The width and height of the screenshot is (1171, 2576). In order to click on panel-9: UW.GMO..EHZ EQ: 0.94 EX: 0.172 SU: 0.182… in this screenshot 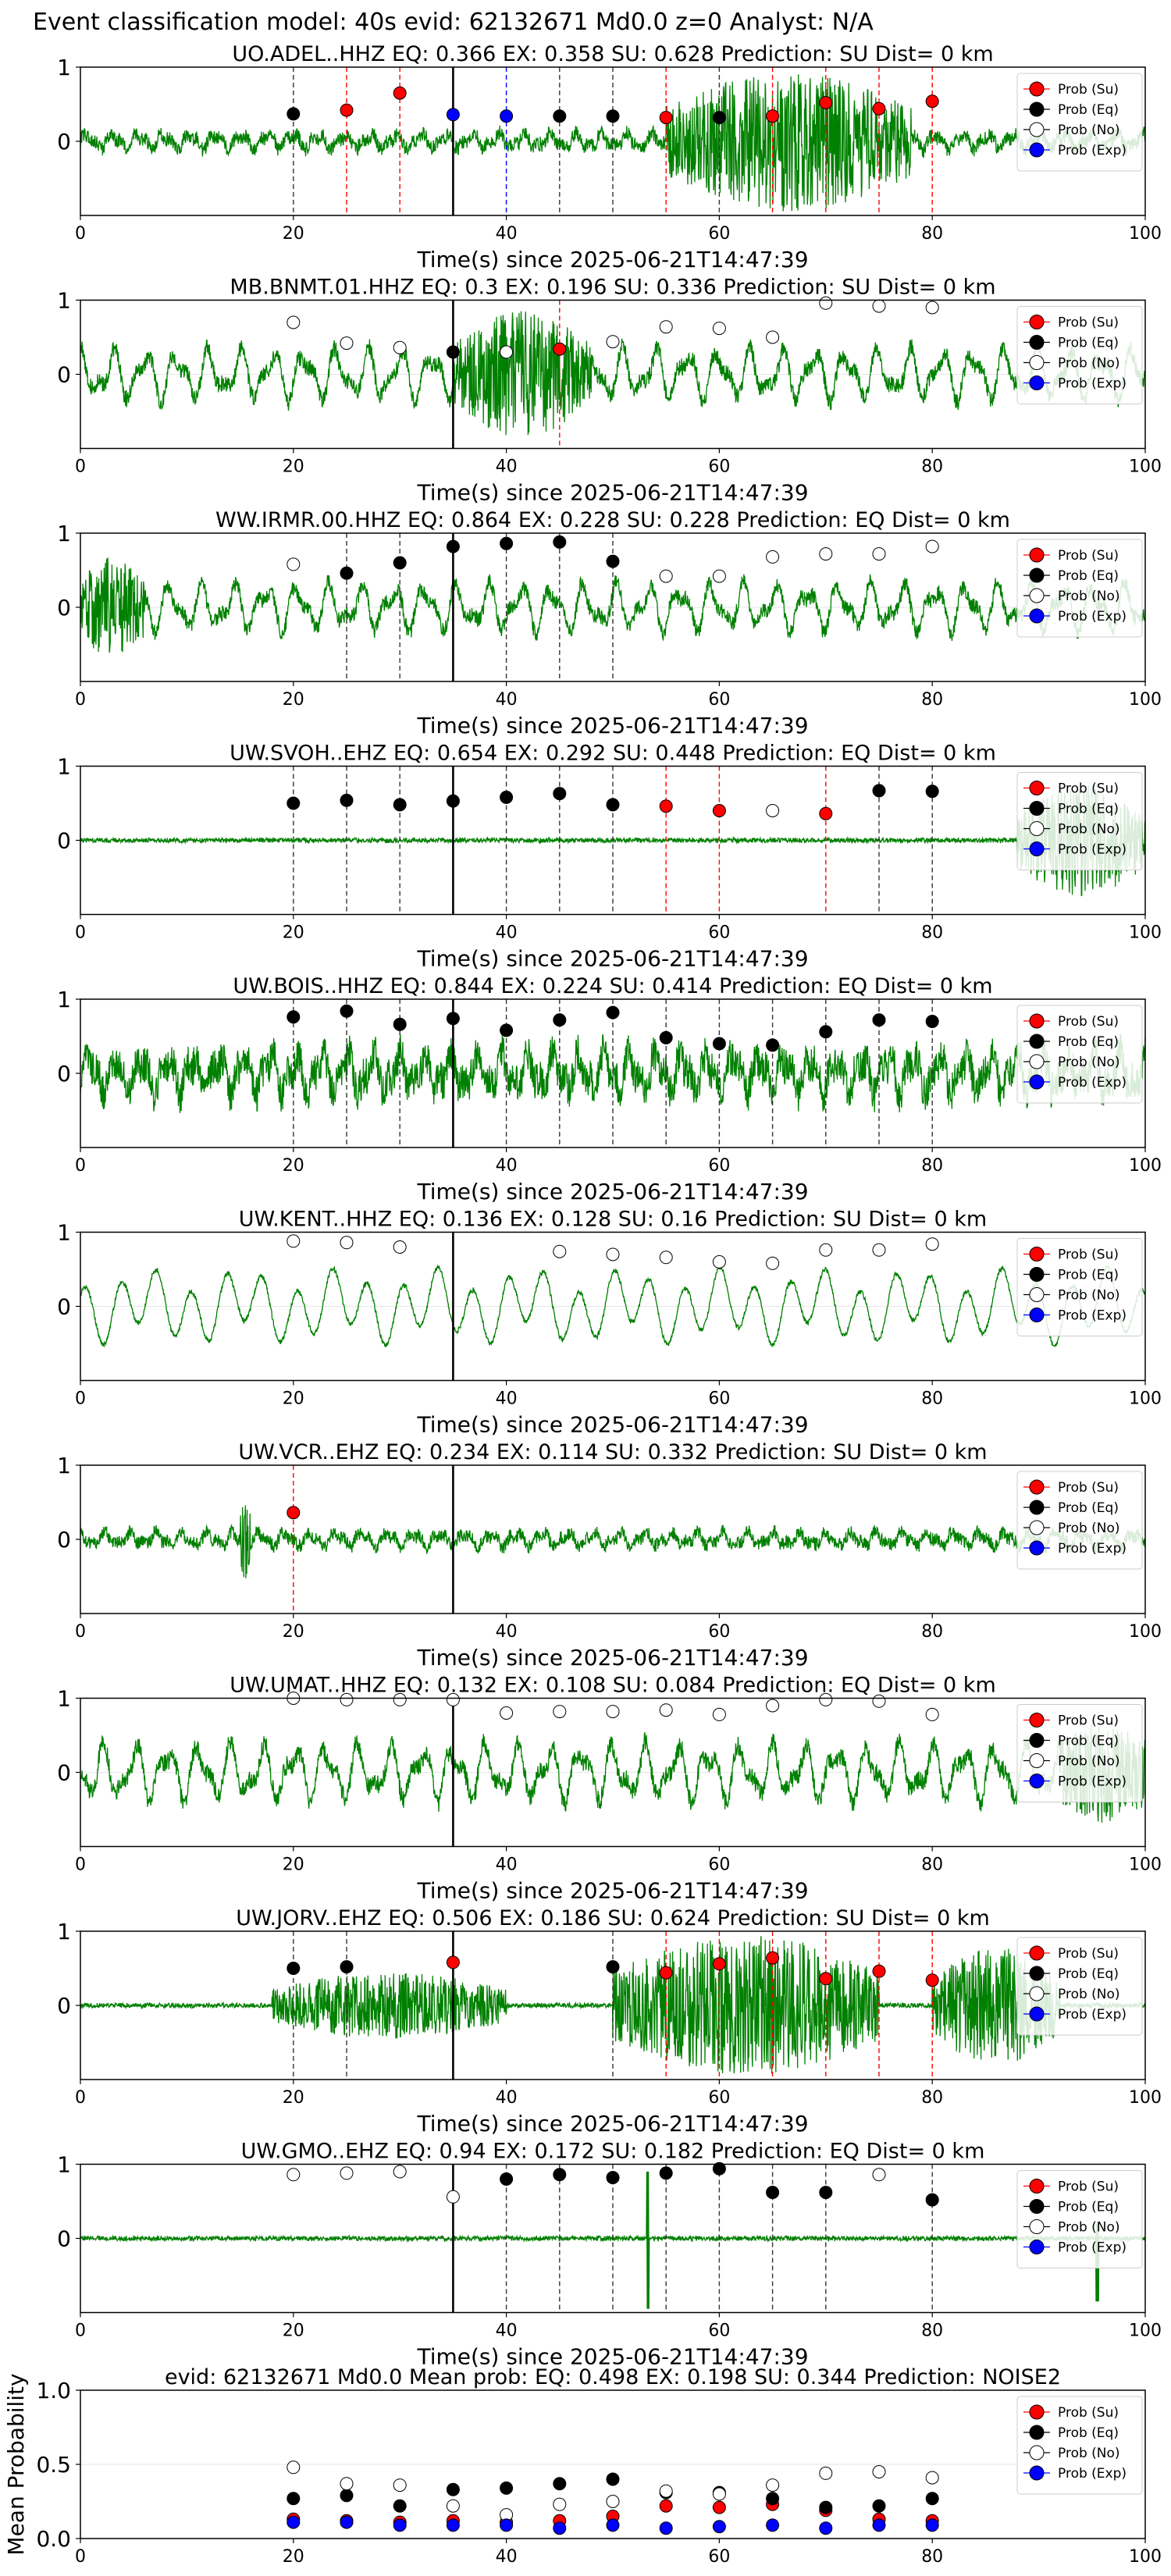, I will do `click(609, 2255)`.